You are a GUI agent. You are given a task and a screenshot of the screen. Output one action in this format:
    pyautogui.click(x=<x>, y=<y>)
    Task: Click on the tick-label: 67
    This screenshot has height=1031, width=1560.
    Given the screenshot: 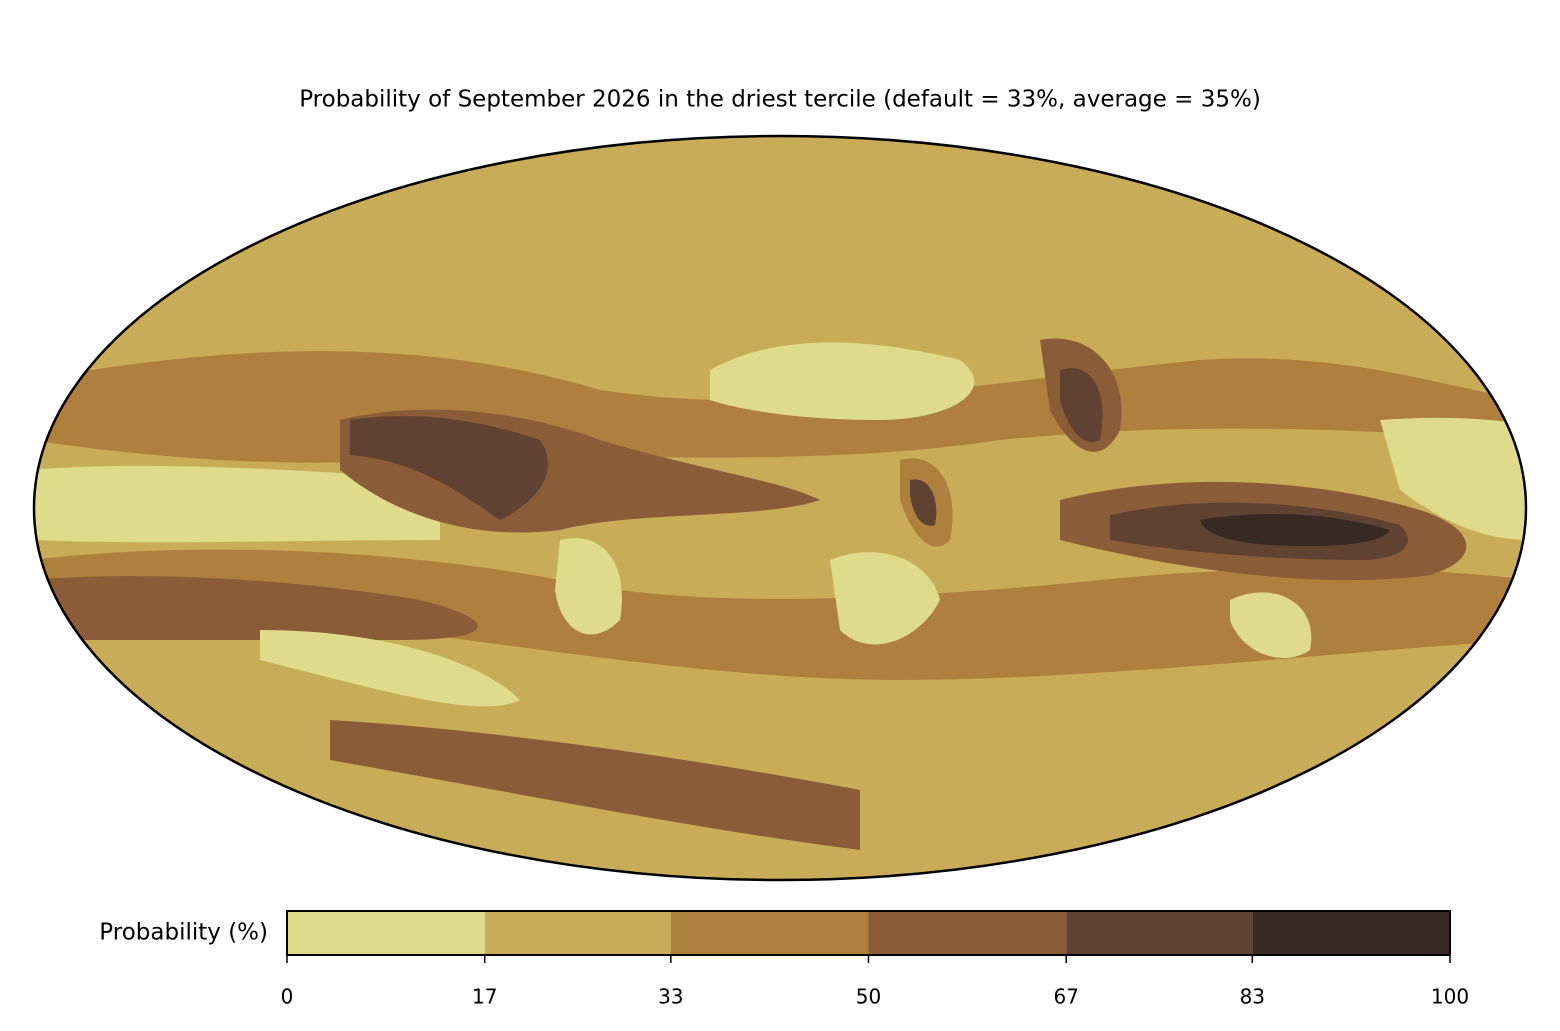 What is the action you would take?
    pyautogui.click(x=1065, y=997)
    